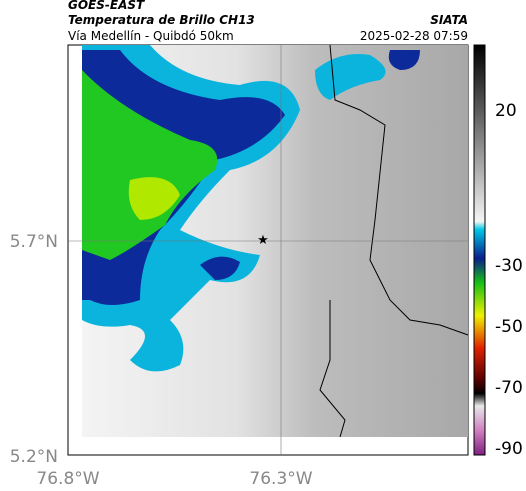 The width and height of the screenshot is (526, 491). What do you see at coordinates (509, 266) in the screenshot?
I see `colorbar-tick-label: -30` at bounding box center [509, 266].